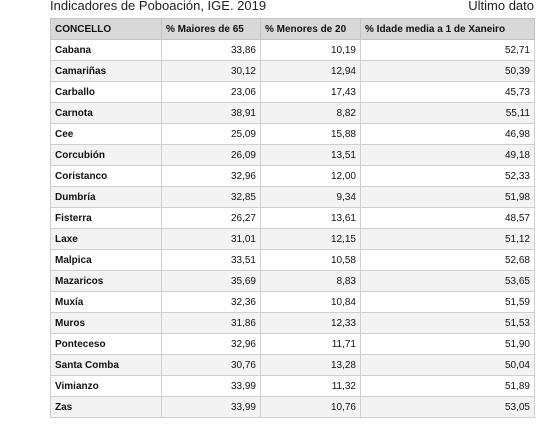 This screenshot has height=432, width=560. I want to click on table-row: Dumbría 32,85 9,34 51,98, so click(292, 197).